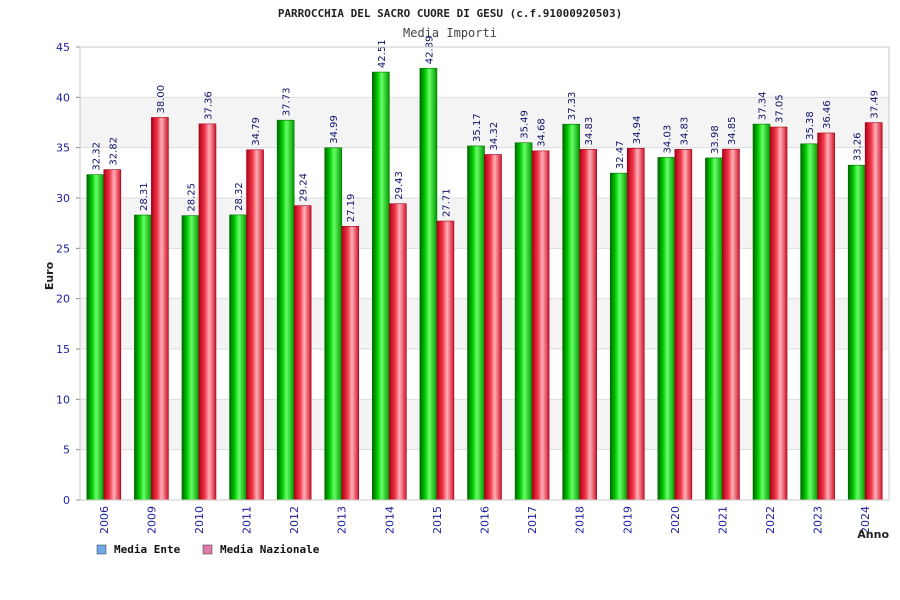  Describe the element at coordinates (247, 520) in the screenshot. I see `x-tick-label: 2011` at that location.